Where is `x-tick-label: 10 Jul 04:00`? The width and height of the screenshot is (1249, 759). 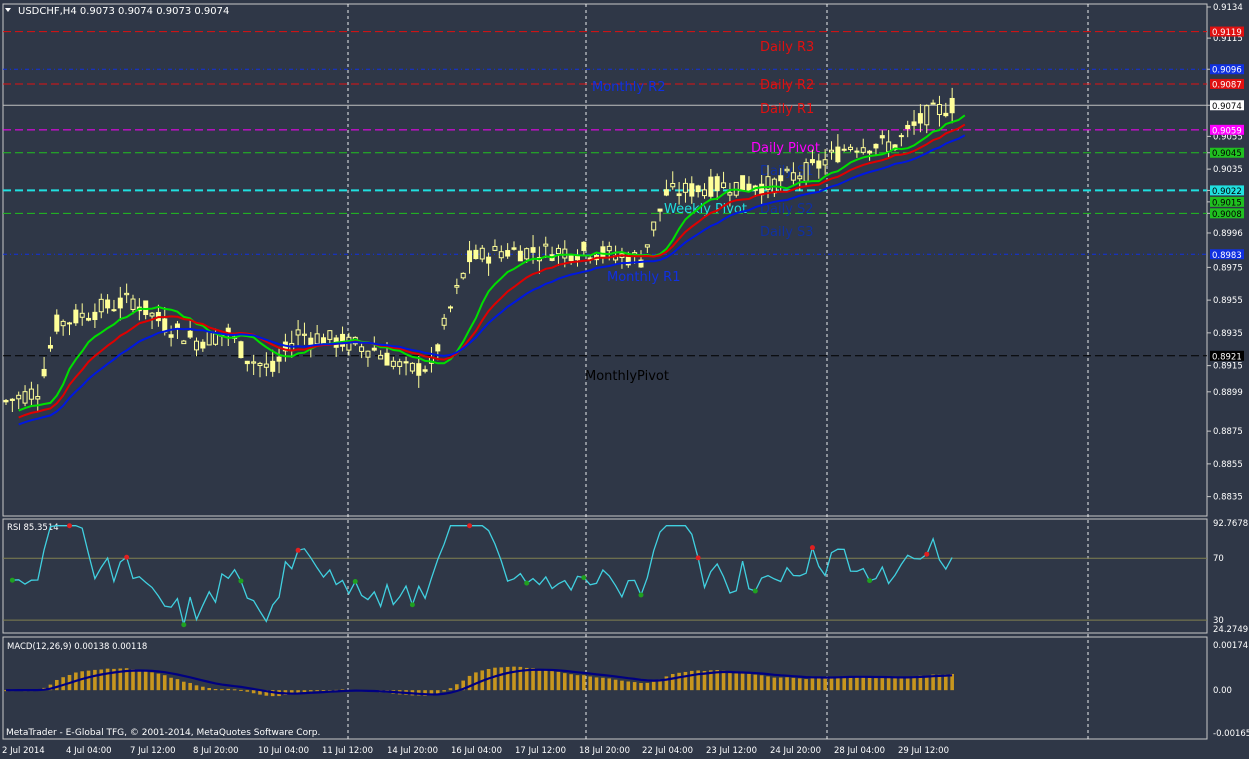 x-tick-label: 10 Jul 04:00 is located at coordinates (283, 751).